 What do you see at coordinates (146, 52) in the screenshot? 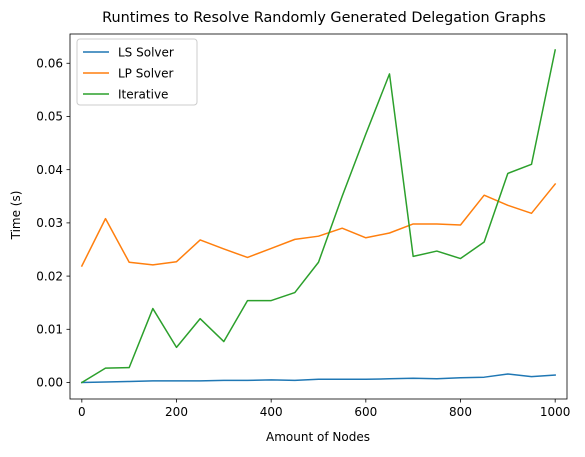
I see `legend-label: LS Solver` at bounding box center [146, 52].